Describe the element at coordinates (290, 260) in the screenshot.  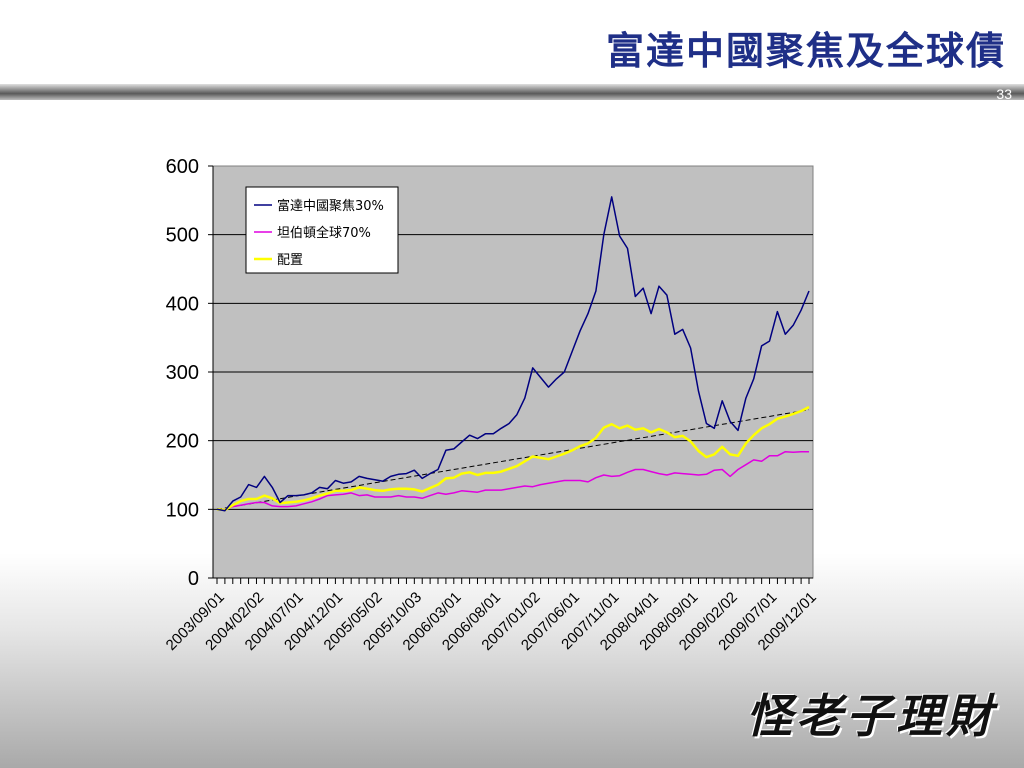
I see `legend-label: 配置` at that location.